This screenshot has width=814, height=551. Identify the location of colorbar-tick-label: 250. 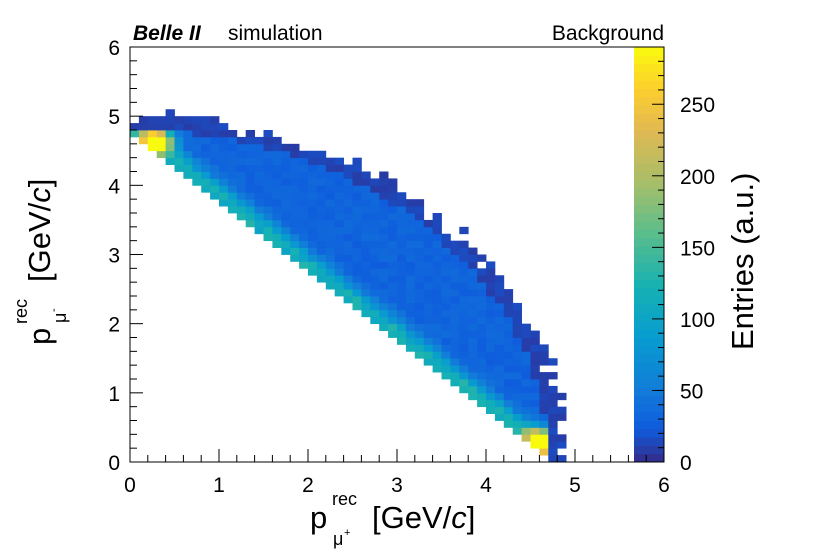
(697, 105).